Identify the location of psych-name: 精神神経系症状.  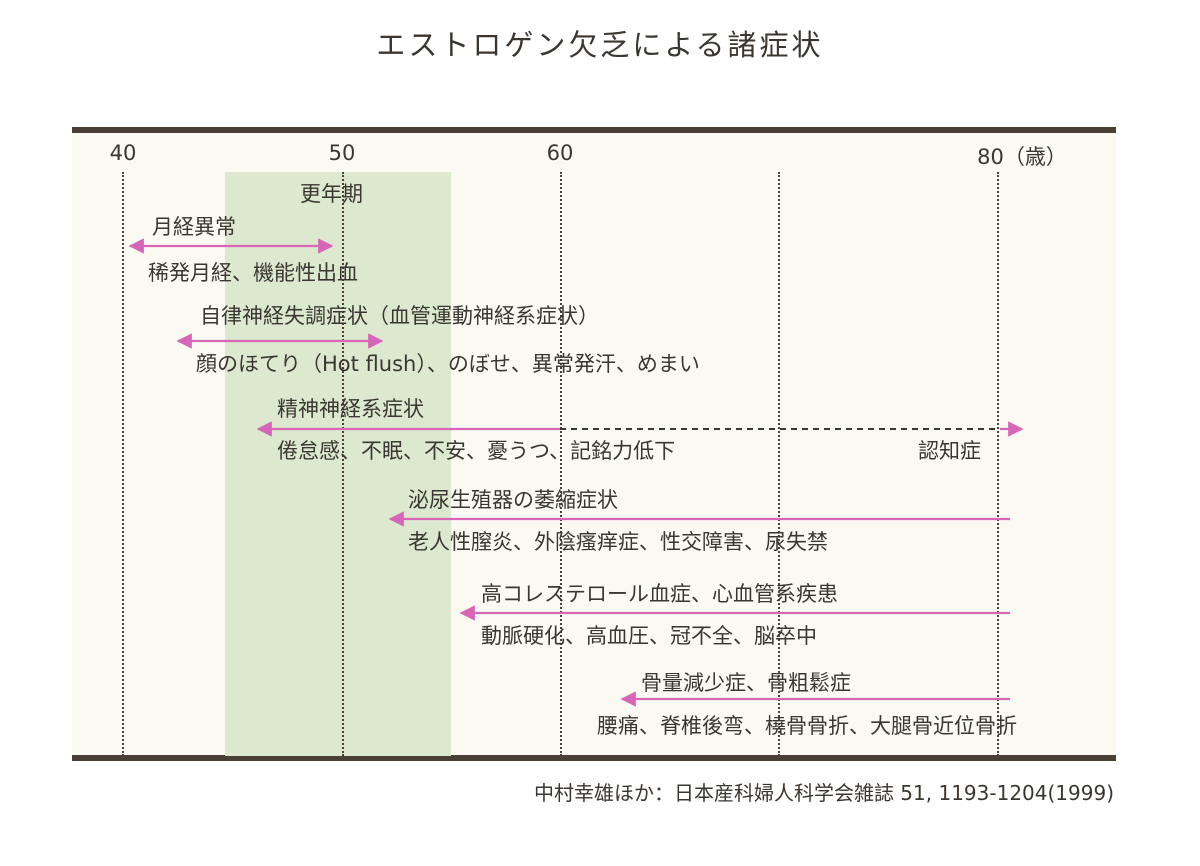
(350, 409).